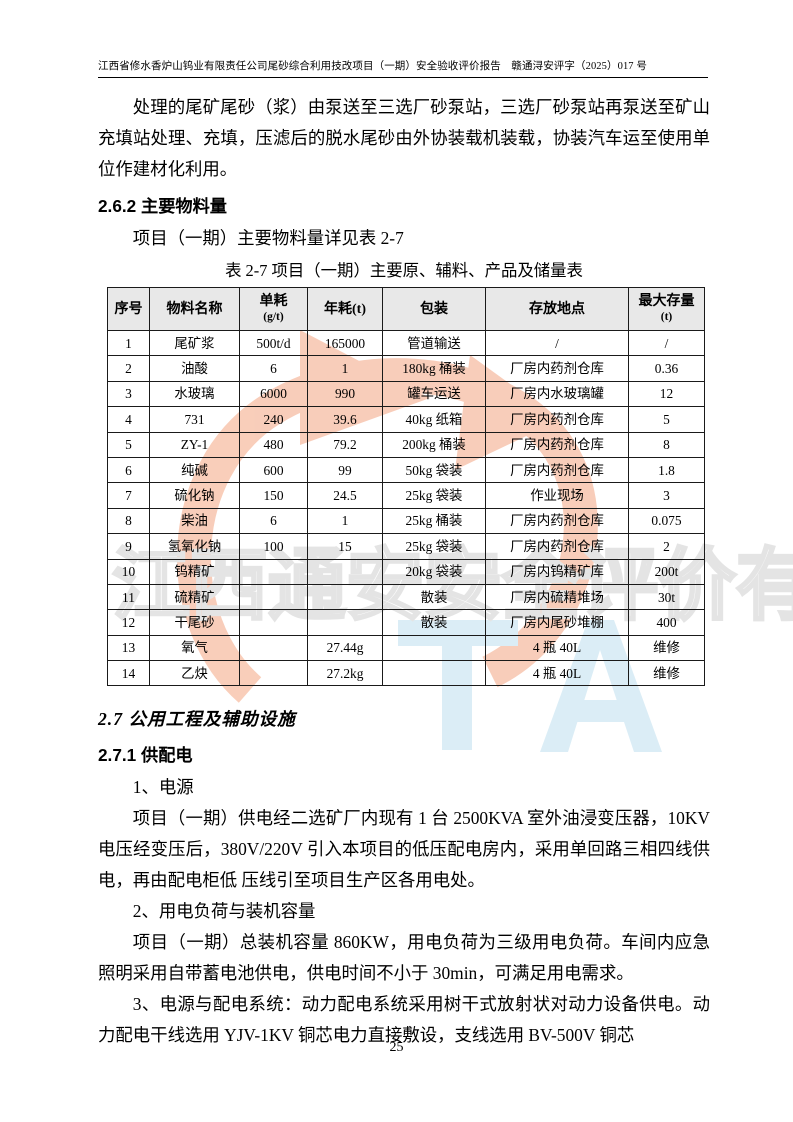 The width and height of the screenshot is (793, 1122). Describe the element at coordinates (194, 495) in the screenshot. I see `cell-name: 硫化钠` at that location.